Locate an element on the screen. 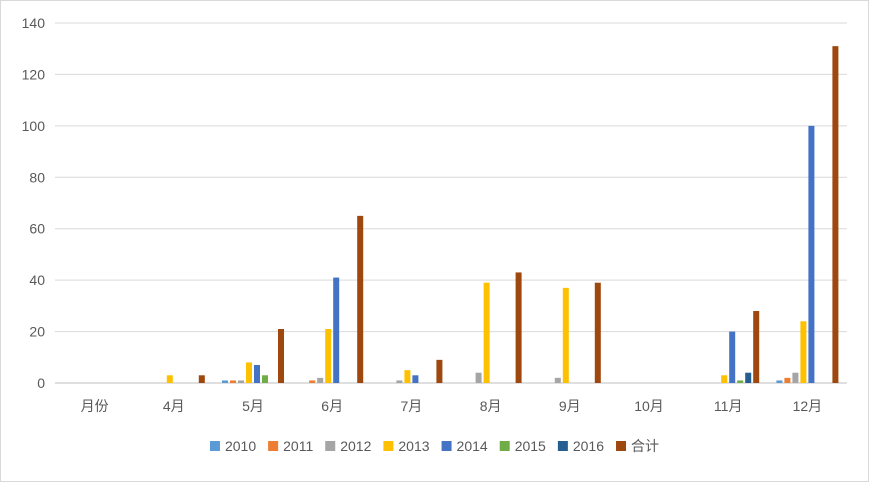 This screenshot has width=869, height=486. bar-2011-6月 is located at coordinates (312, 381).